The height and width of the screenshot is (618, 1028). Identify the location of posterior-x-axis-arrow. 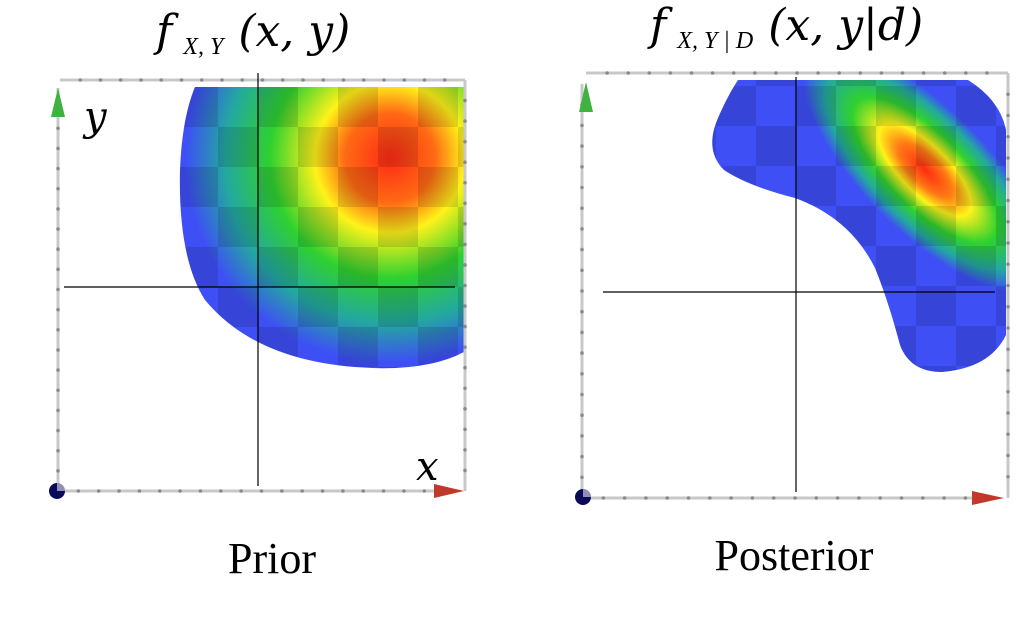
(988, 498).